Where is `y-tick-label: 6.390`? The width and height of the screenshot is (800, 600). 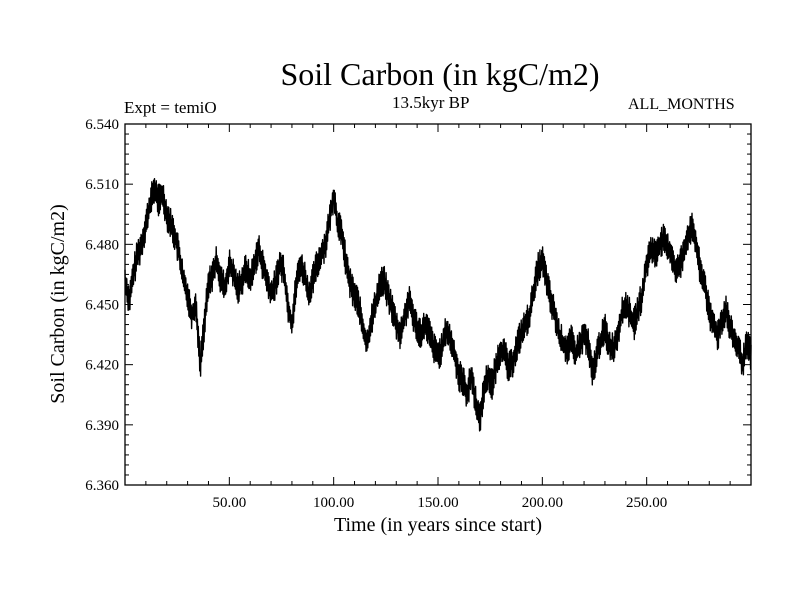 y-tick-label: 6.390 is located at coordinates (102, 426).